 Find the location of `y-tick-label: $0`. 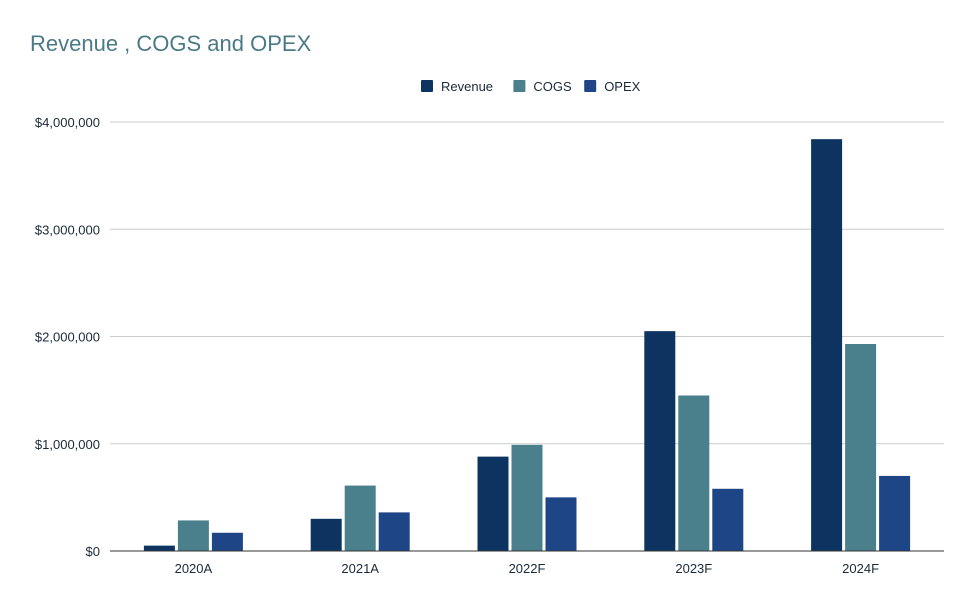

y-tick-label: $0 is located at coordinates (93, 551).